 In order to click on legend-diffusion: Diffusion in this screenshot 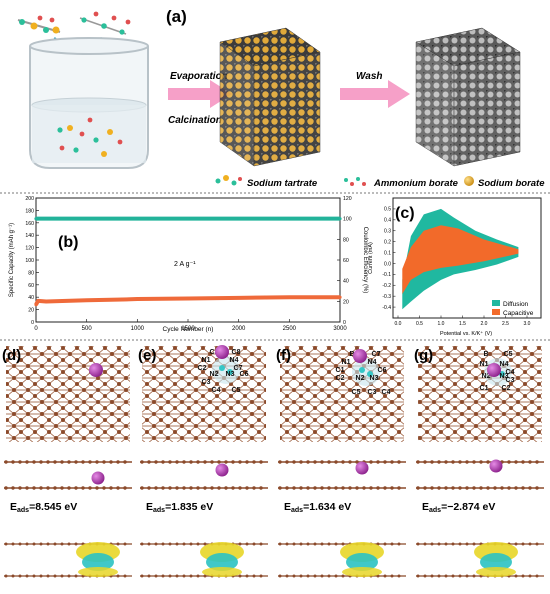, I will do `click(516, 304)`.